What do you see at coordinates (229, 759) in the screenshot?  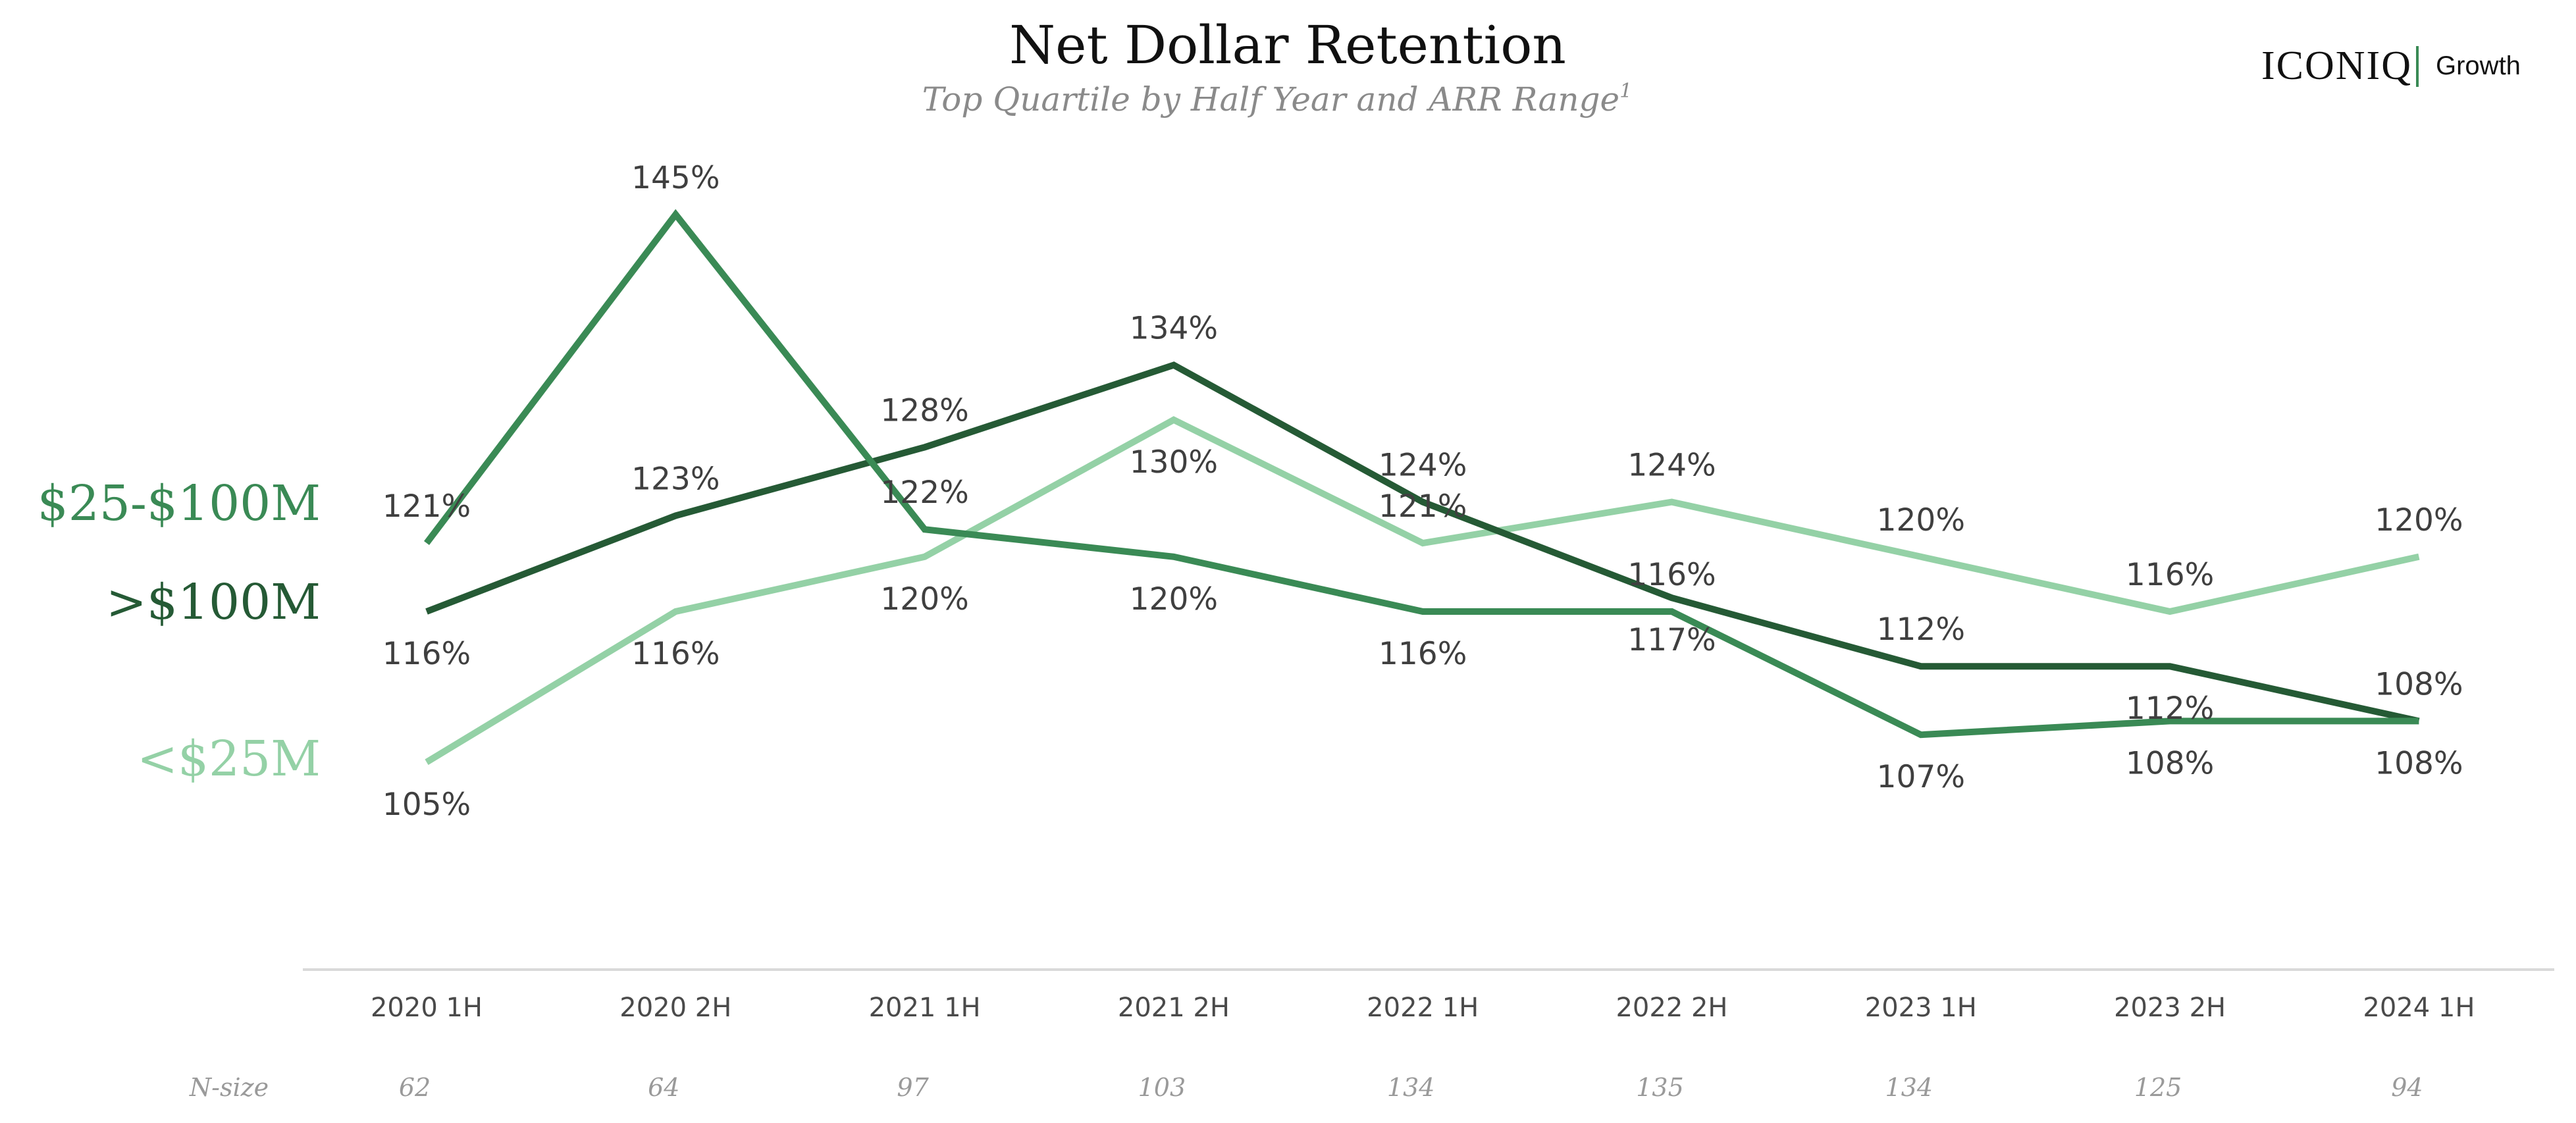 I see `legend-entry: <$25M` at bounding box center [229, 759].